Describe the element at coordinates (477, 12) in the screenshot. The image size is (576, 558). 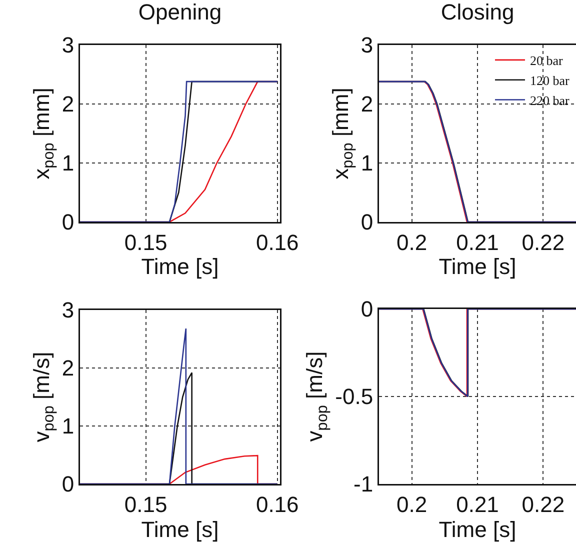
I see `chart-title: Closing` at that location.